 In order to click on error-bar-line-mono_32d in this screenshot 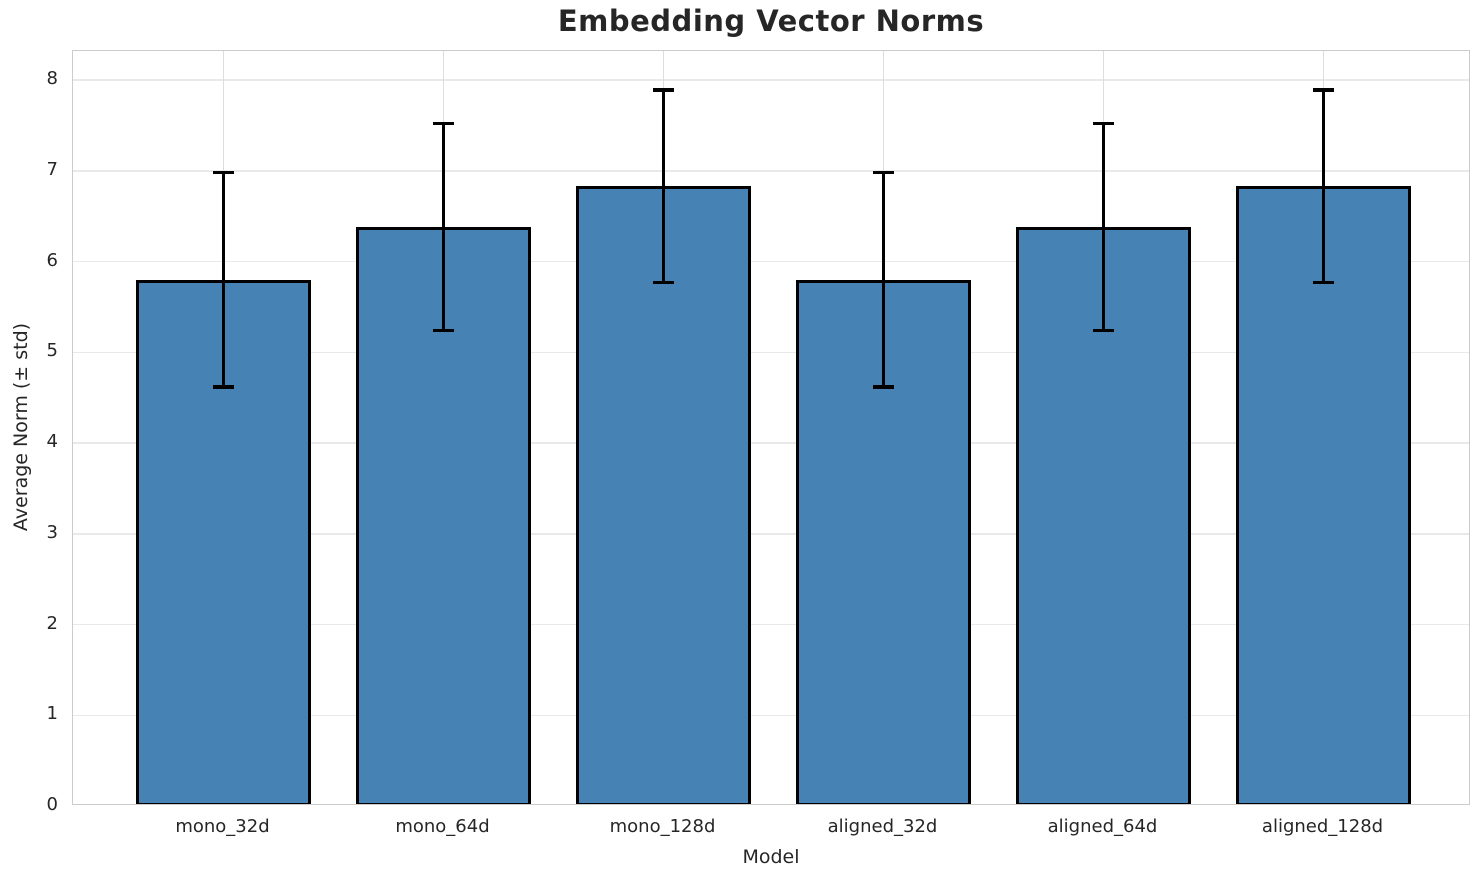, I will do `click(223, 279)`.